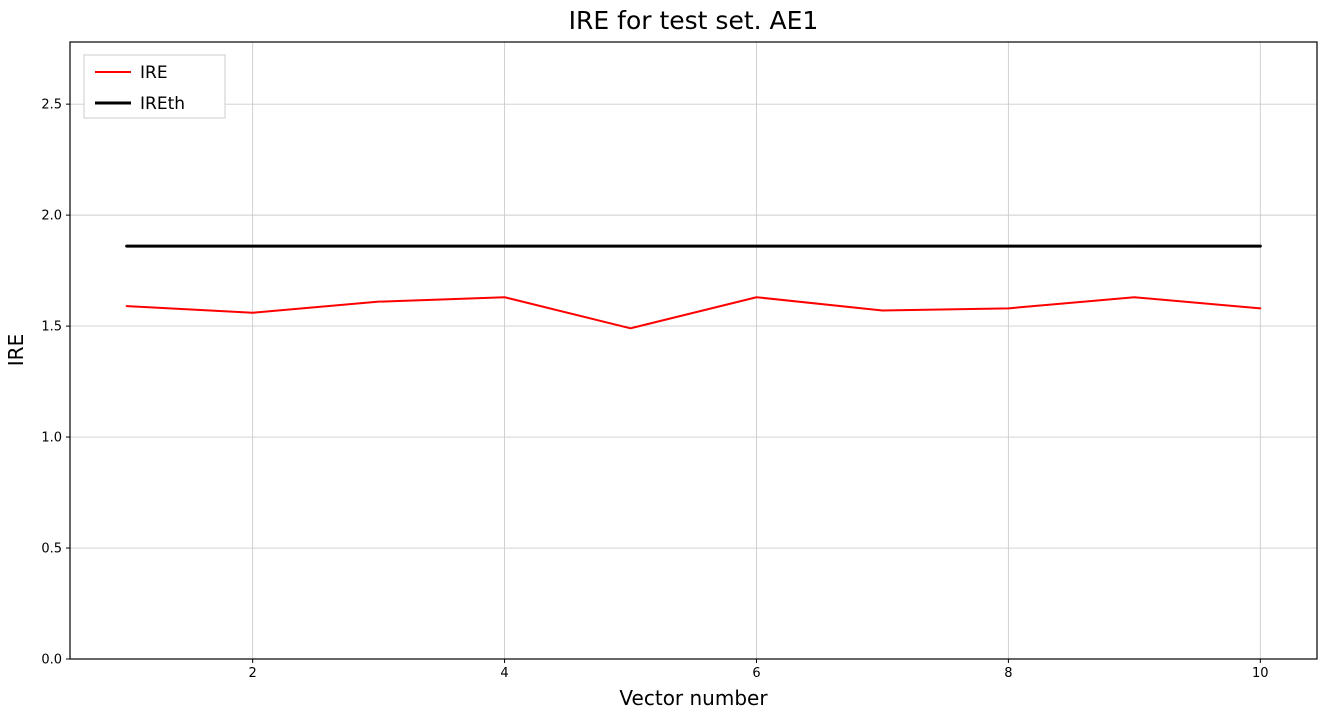 The image size is (1325, 727). I want to click on x-tick-label: 4, so click(504, 673).